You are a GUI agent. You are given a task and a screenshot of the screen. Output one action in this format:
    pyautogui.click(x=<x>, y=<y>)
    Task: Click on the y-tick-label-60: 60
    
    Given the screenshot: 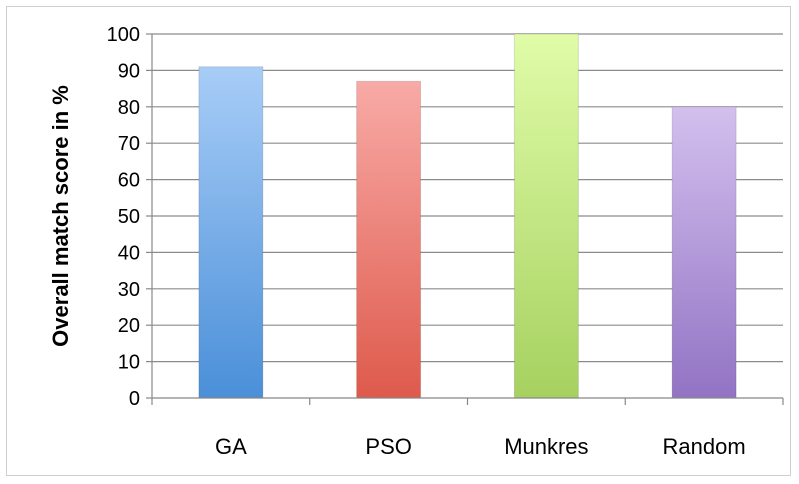 What is the action you would take?
    pyautogui.click(x=129, y=181)
    